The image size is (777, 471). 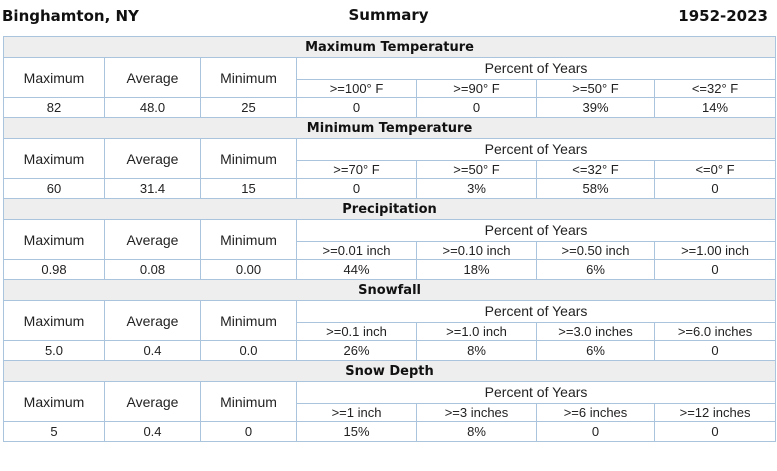 I want to click on threshold-label: >=1.0 inch, so click(x=476, y=331).